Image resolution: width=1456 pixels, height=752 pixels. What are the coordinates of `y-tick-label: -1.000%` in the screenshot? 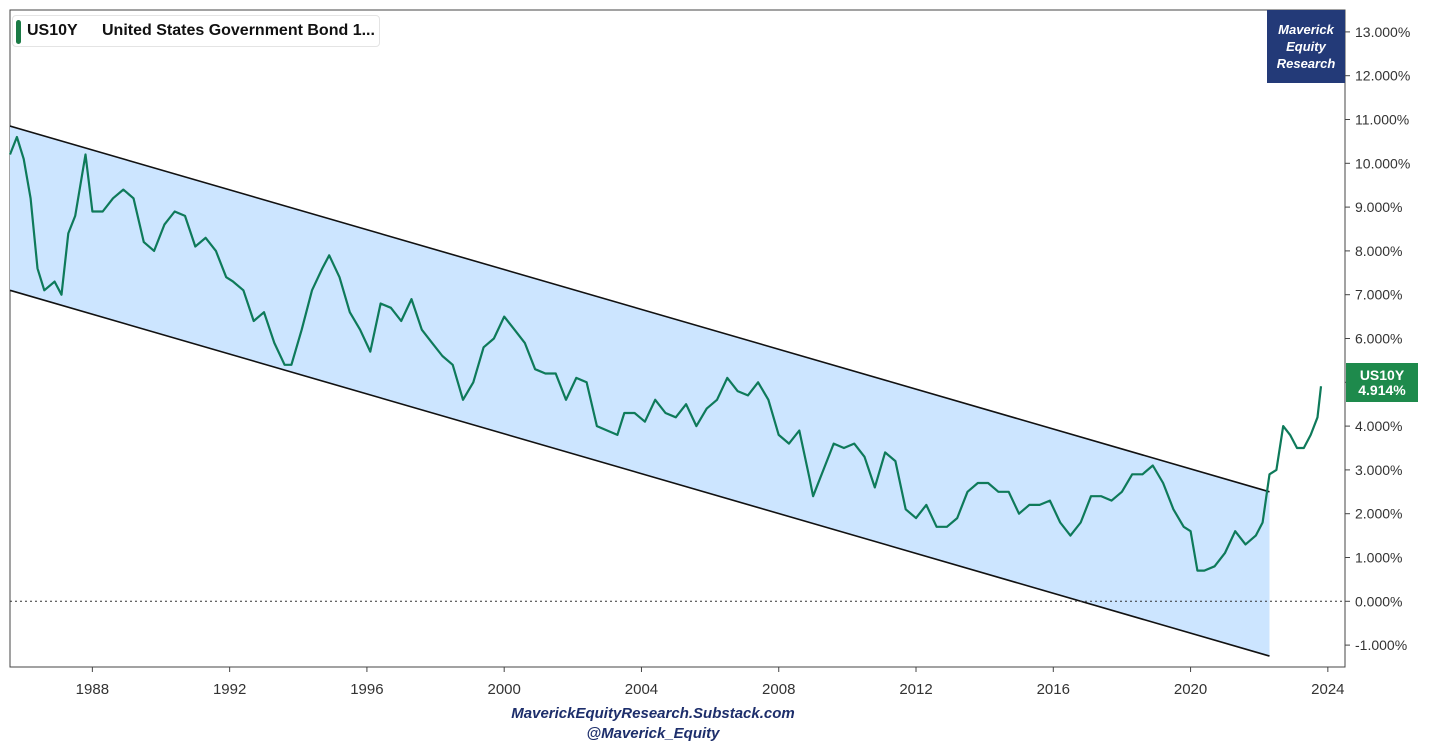 It's located at (1381, 645).